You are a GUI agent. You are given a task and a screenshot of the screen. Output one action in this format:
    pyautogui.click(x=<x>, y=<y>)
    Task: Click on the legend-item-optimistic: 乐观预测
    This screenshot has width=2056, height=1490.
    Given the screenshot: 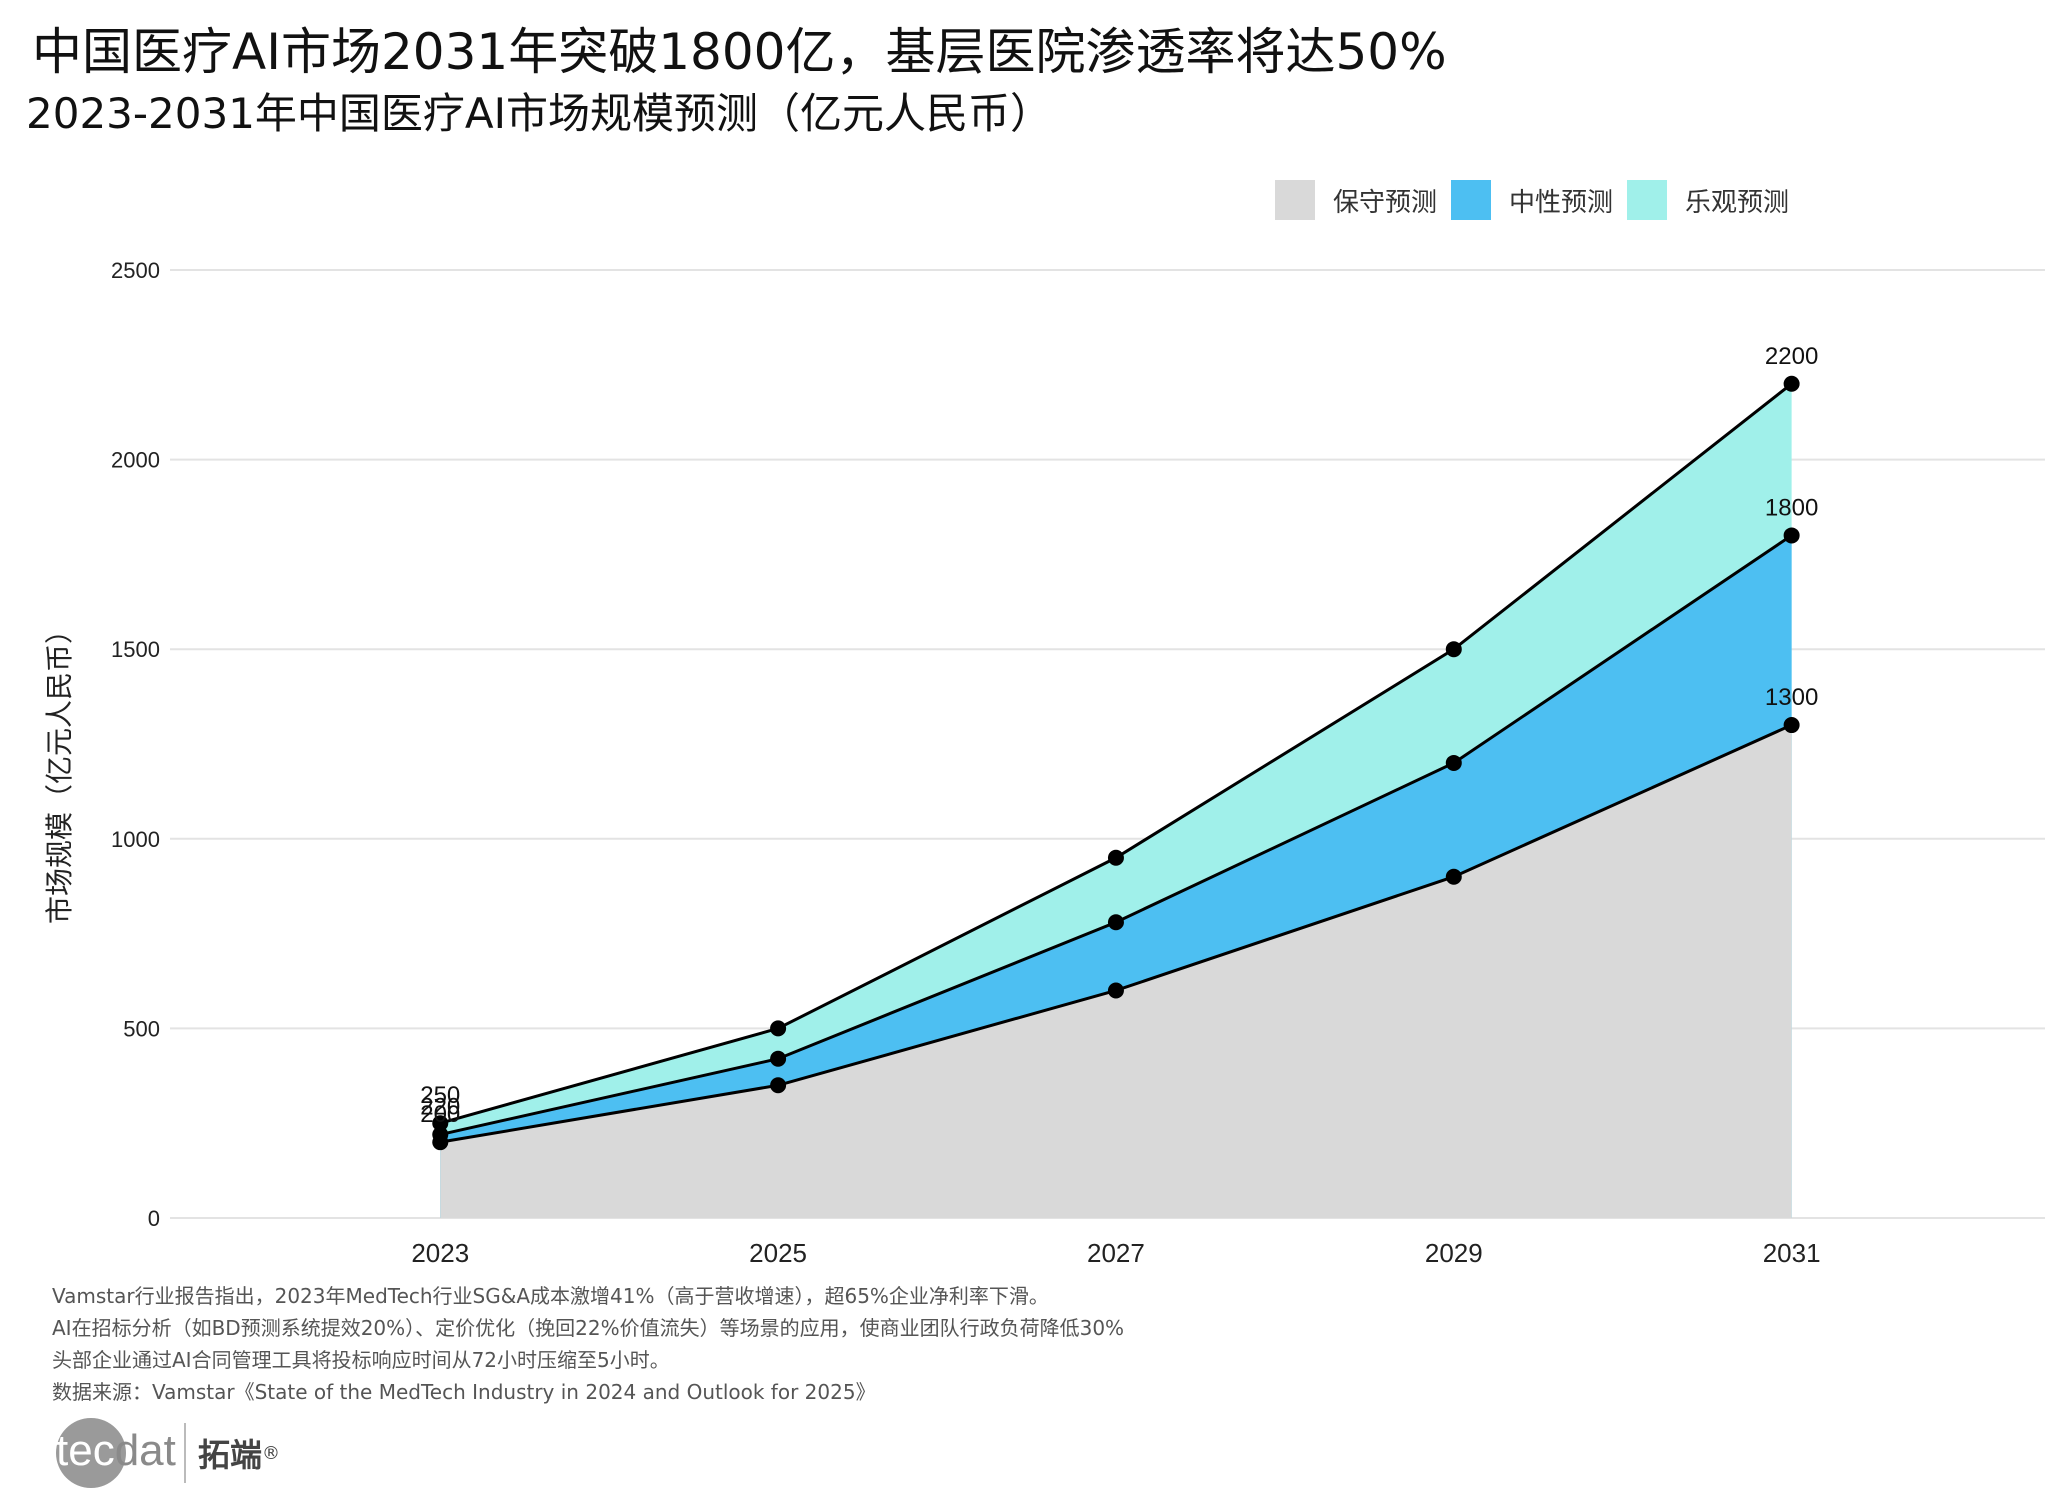 What is the action you would take?
    pyautogui.click(x=1708, y=200)
    